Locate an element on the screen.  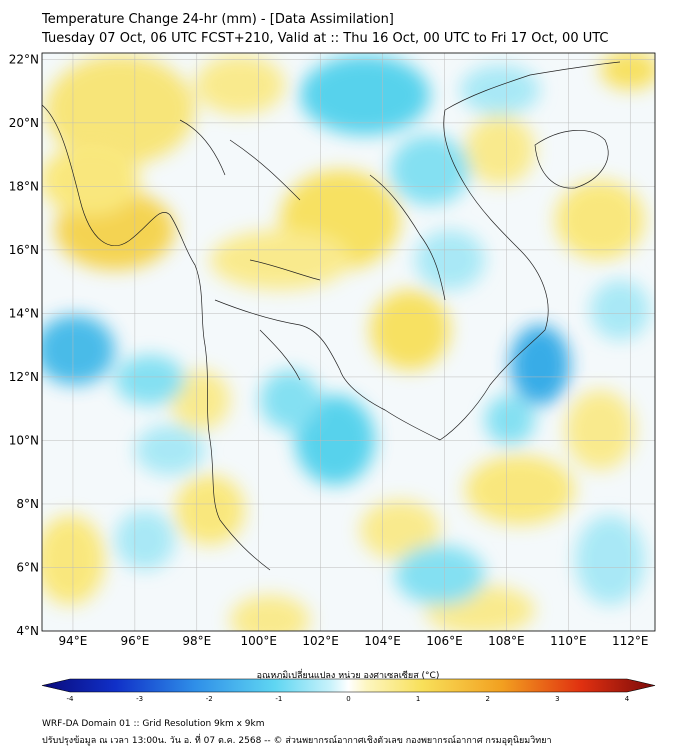
lon-tick-label: 112°E is located at coordinates (630, 641).